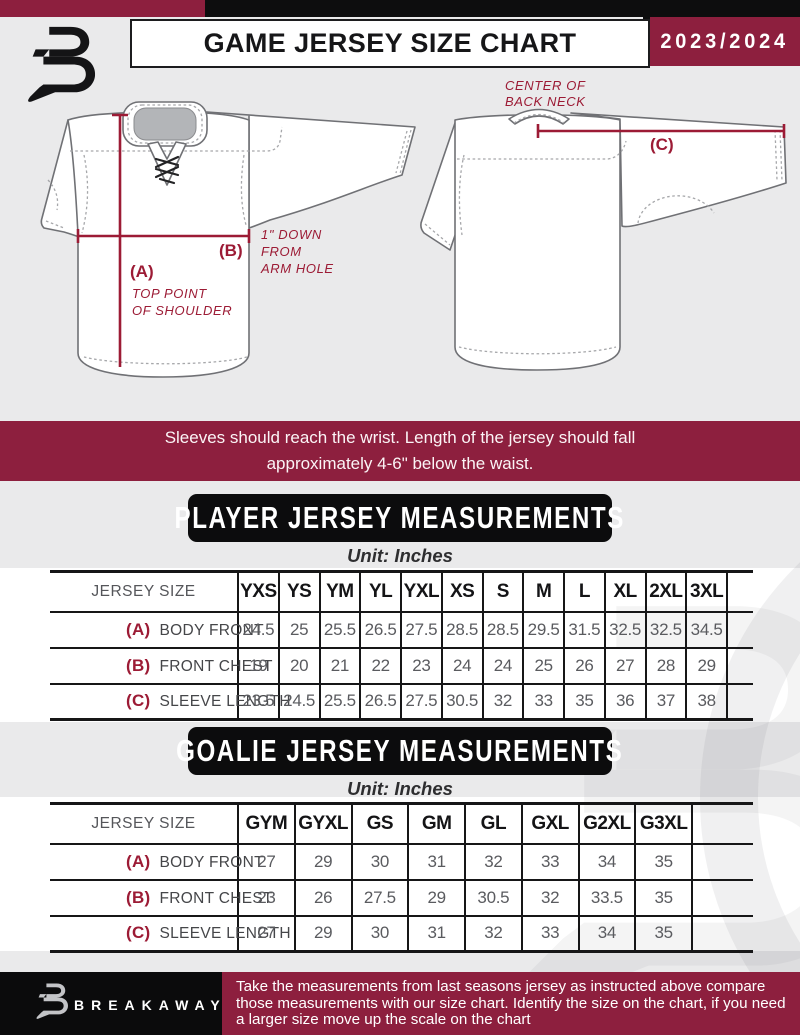 The width and height of the screenshot is (800, 1035). Describe the element at coordinates (297, 268) in the screenshot. I see `front-b-caption-3: ARM HOLE` at that location.